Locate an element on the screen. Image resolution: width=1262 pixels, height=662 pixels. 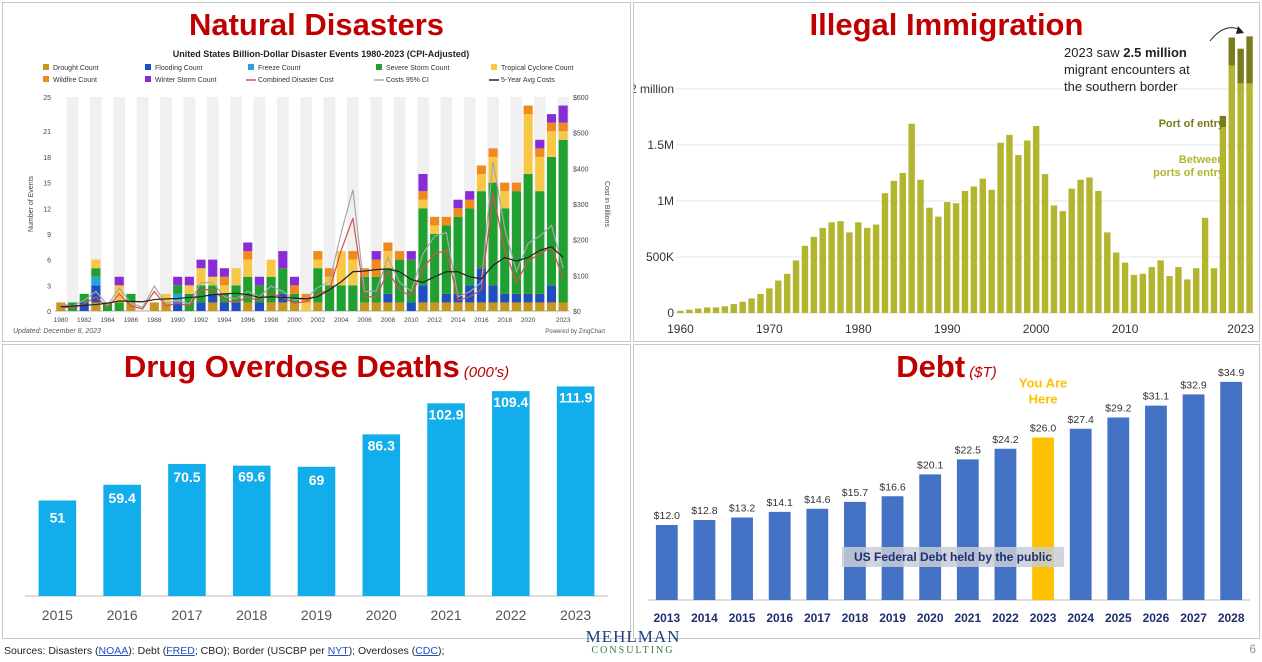
debt-bar-current is located at coordinates (1043, 518).